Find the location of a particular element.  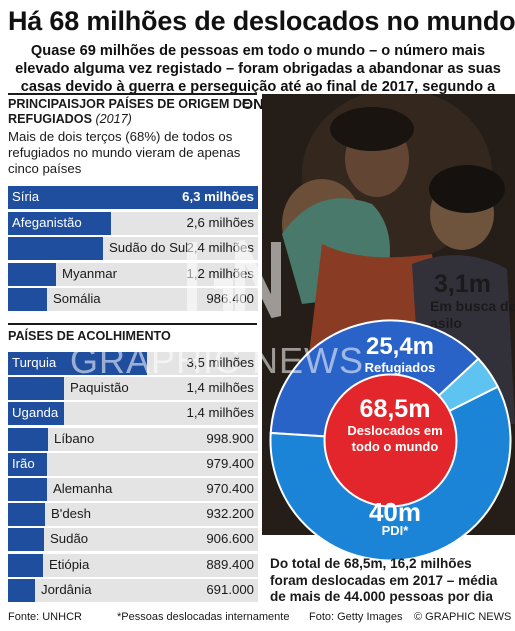

host-row: Sudão 906.600 is located at coordinates (133, 540).